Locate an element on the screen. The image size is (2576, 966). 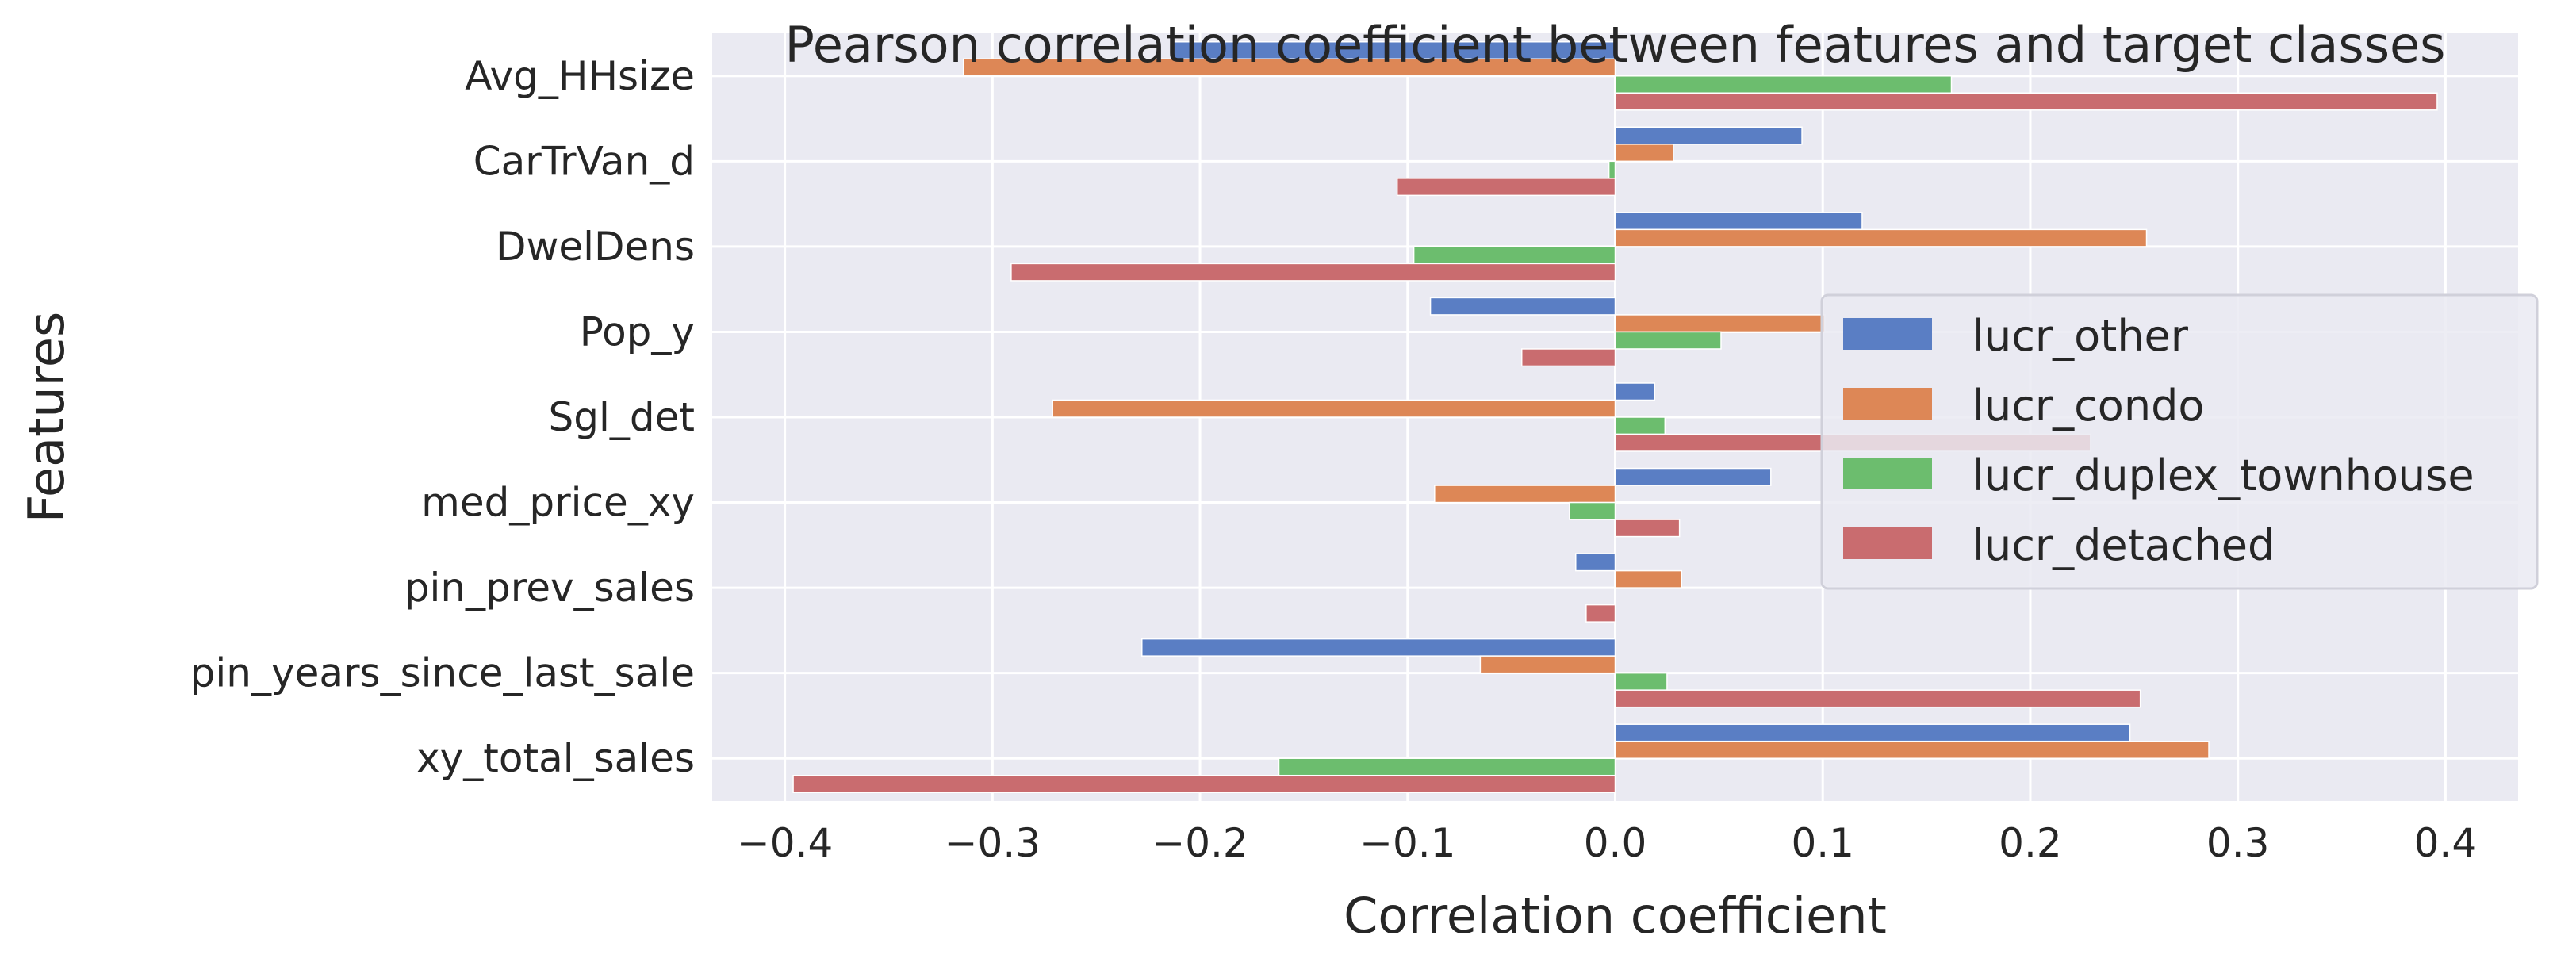
y-axis-label: Features is located at coordinates (46, 417).